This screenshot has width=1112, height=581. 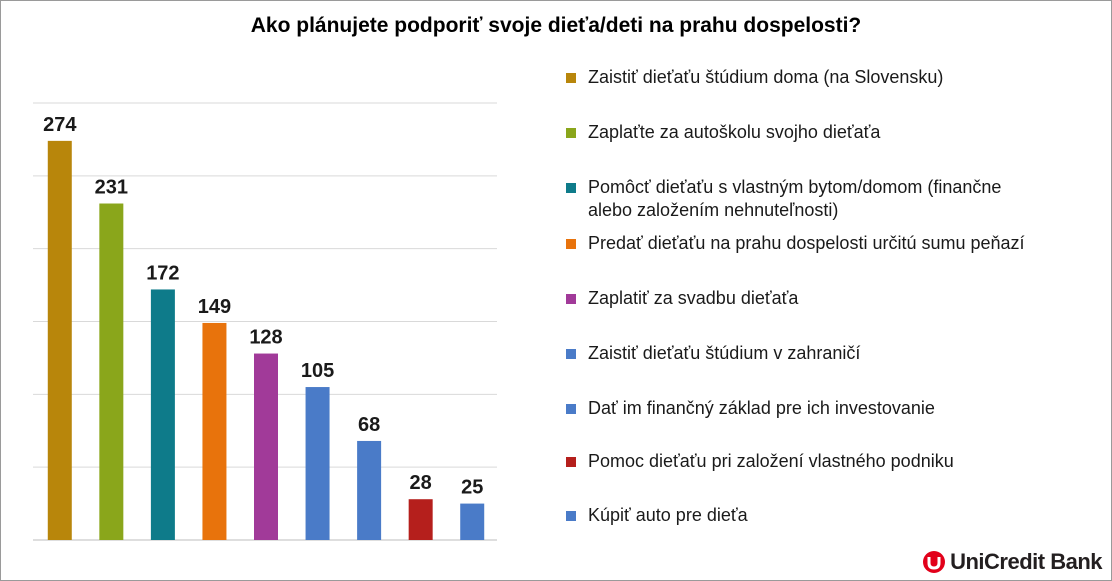 What do you see at coordinates (265, 338) in the screenshot?
I see `data-label-5: 128` at bounding box center [265, 338].